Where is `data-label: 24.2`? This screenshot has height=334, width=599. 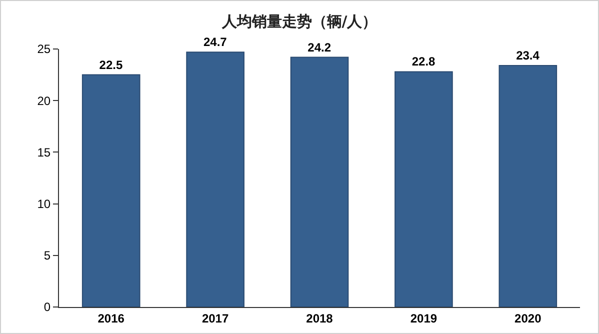 data-label: 24.2 is located at coordinates (320, 47).